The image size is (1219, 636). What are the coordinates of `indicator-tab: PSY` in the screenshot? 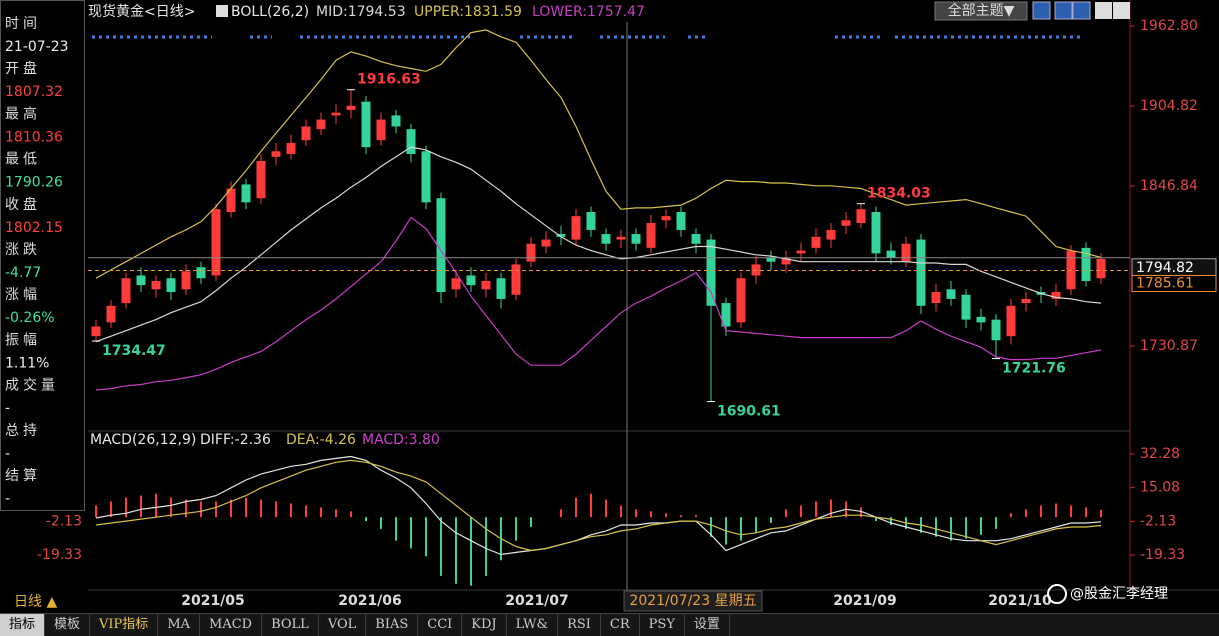 It's located at (662, 625).